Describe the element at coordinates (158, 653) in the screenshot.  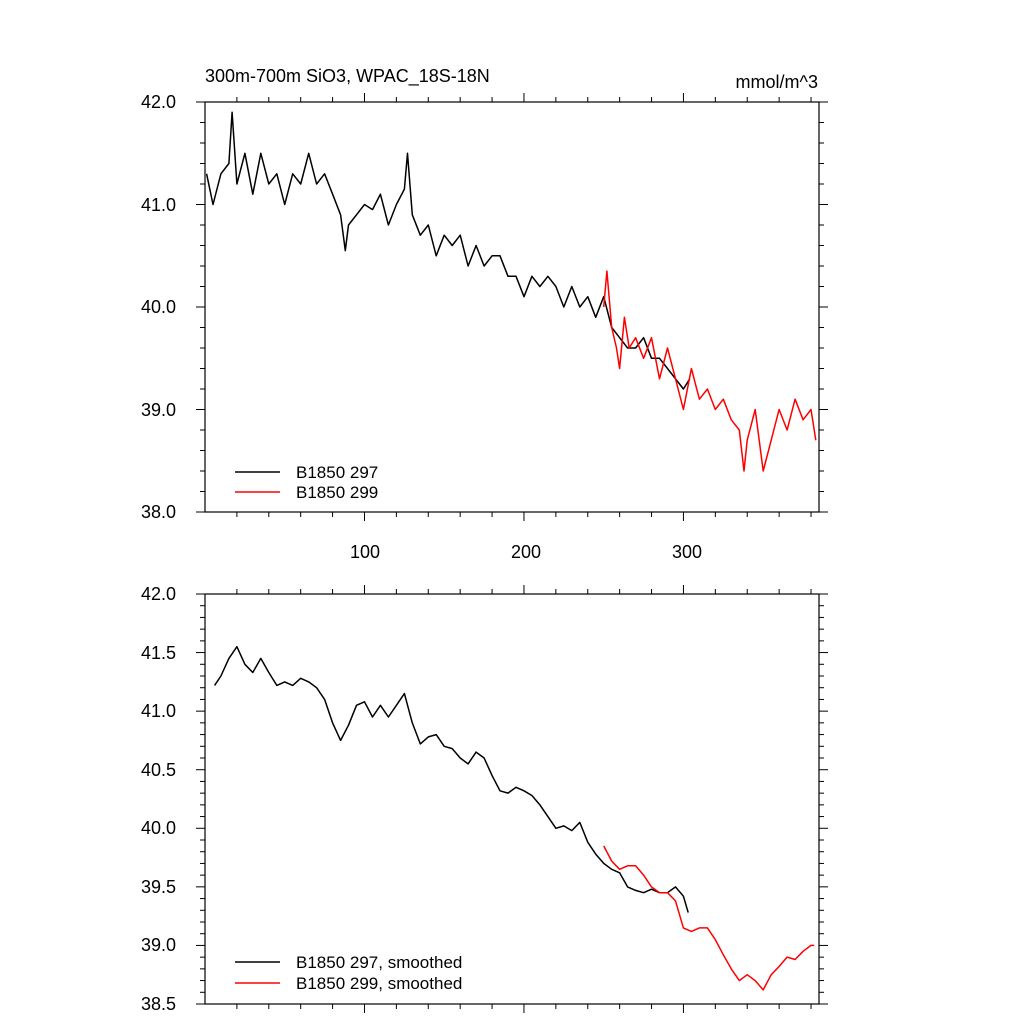
I see `bottom-y-tick-label: 41.5` at that location.